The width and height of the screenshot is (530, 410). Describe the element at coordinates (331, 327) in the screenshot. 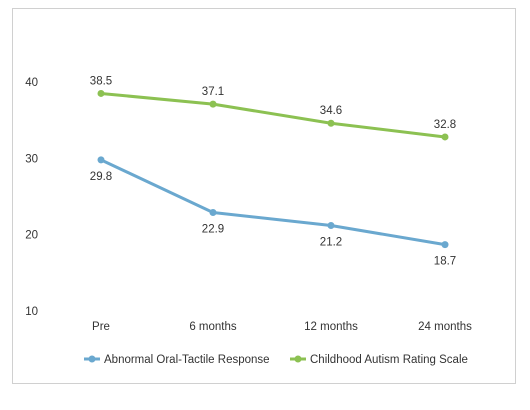

I see `x-tick-label: 12 months` at that location.